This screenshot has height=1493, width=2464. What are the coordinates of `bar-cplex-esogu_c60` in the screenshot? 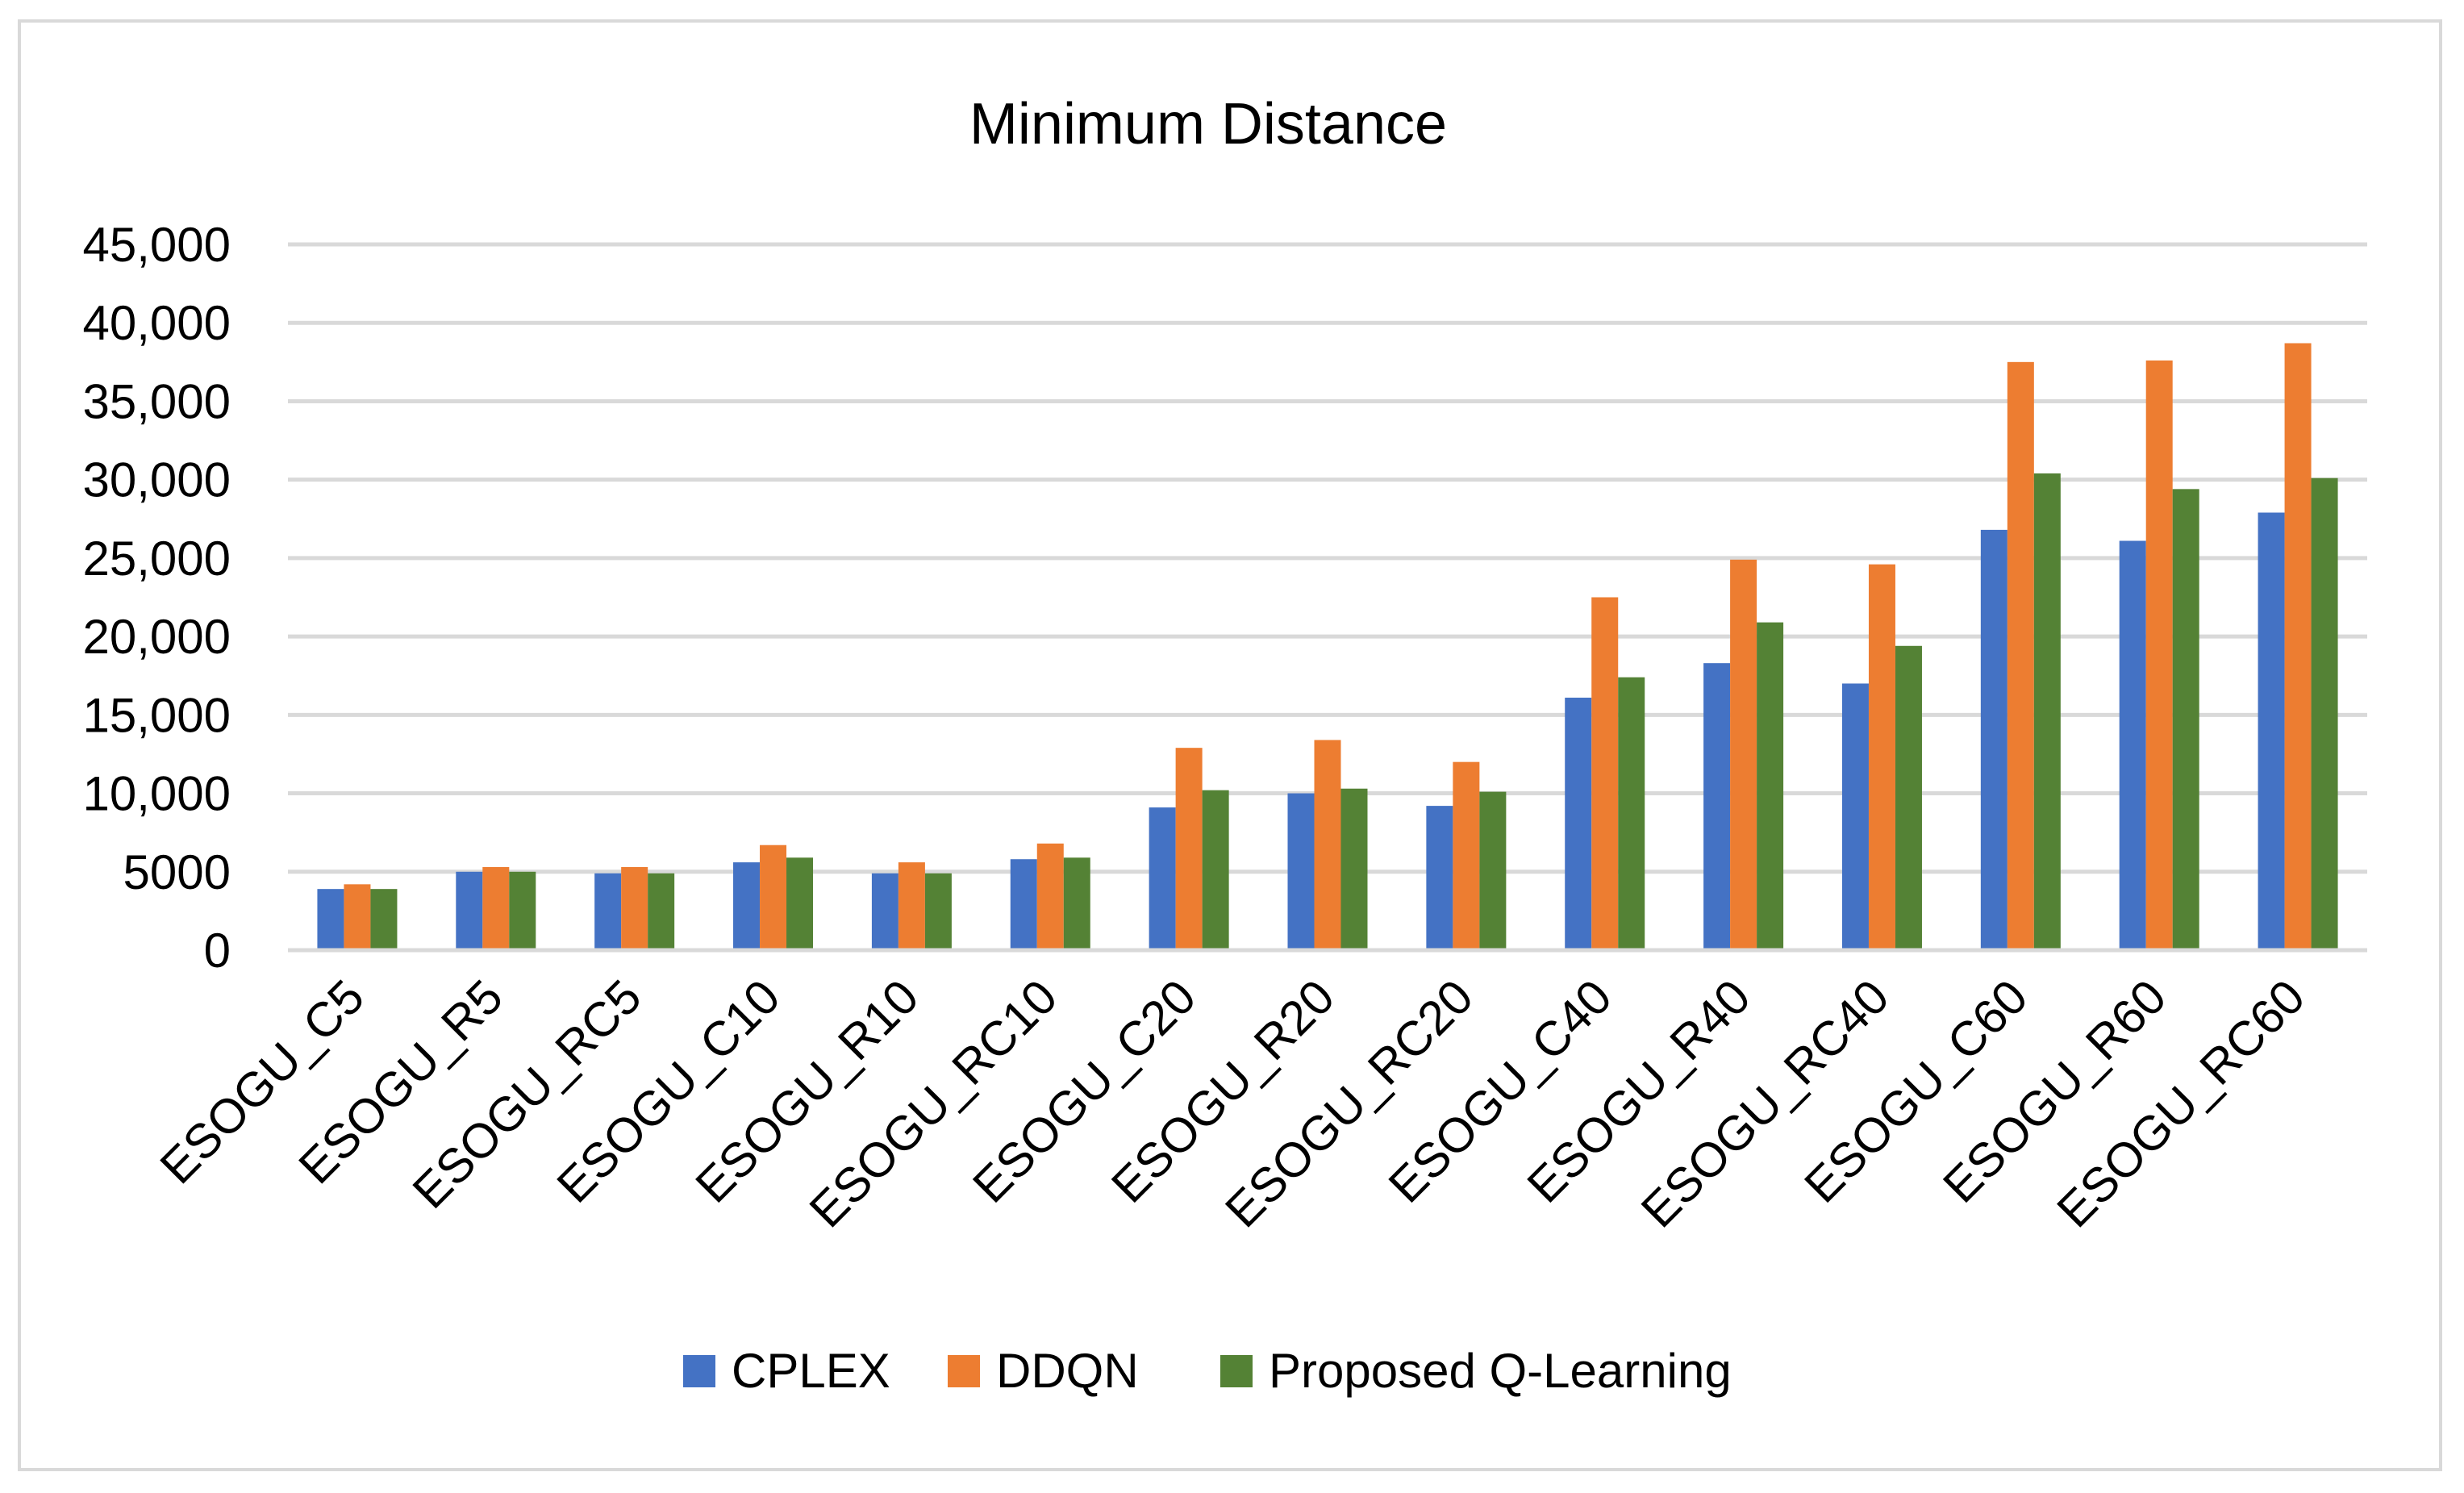 It's located at (1993, 739).